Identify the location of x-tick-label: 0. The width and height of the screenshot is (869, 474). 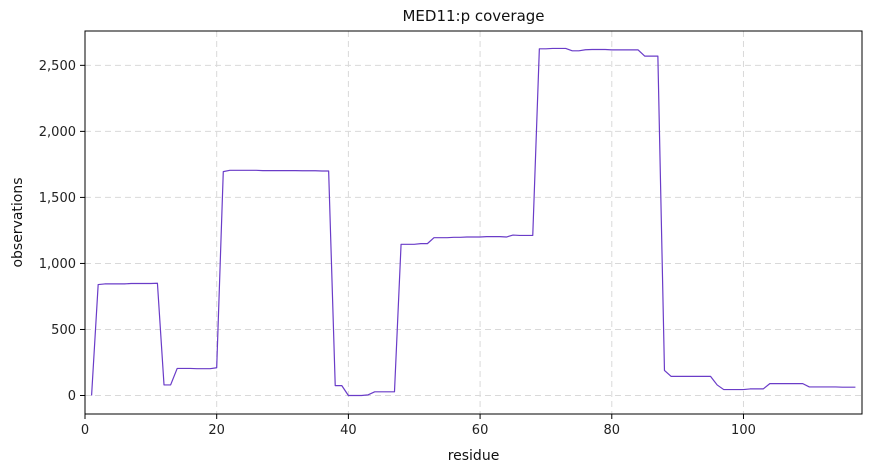
(85, 430).